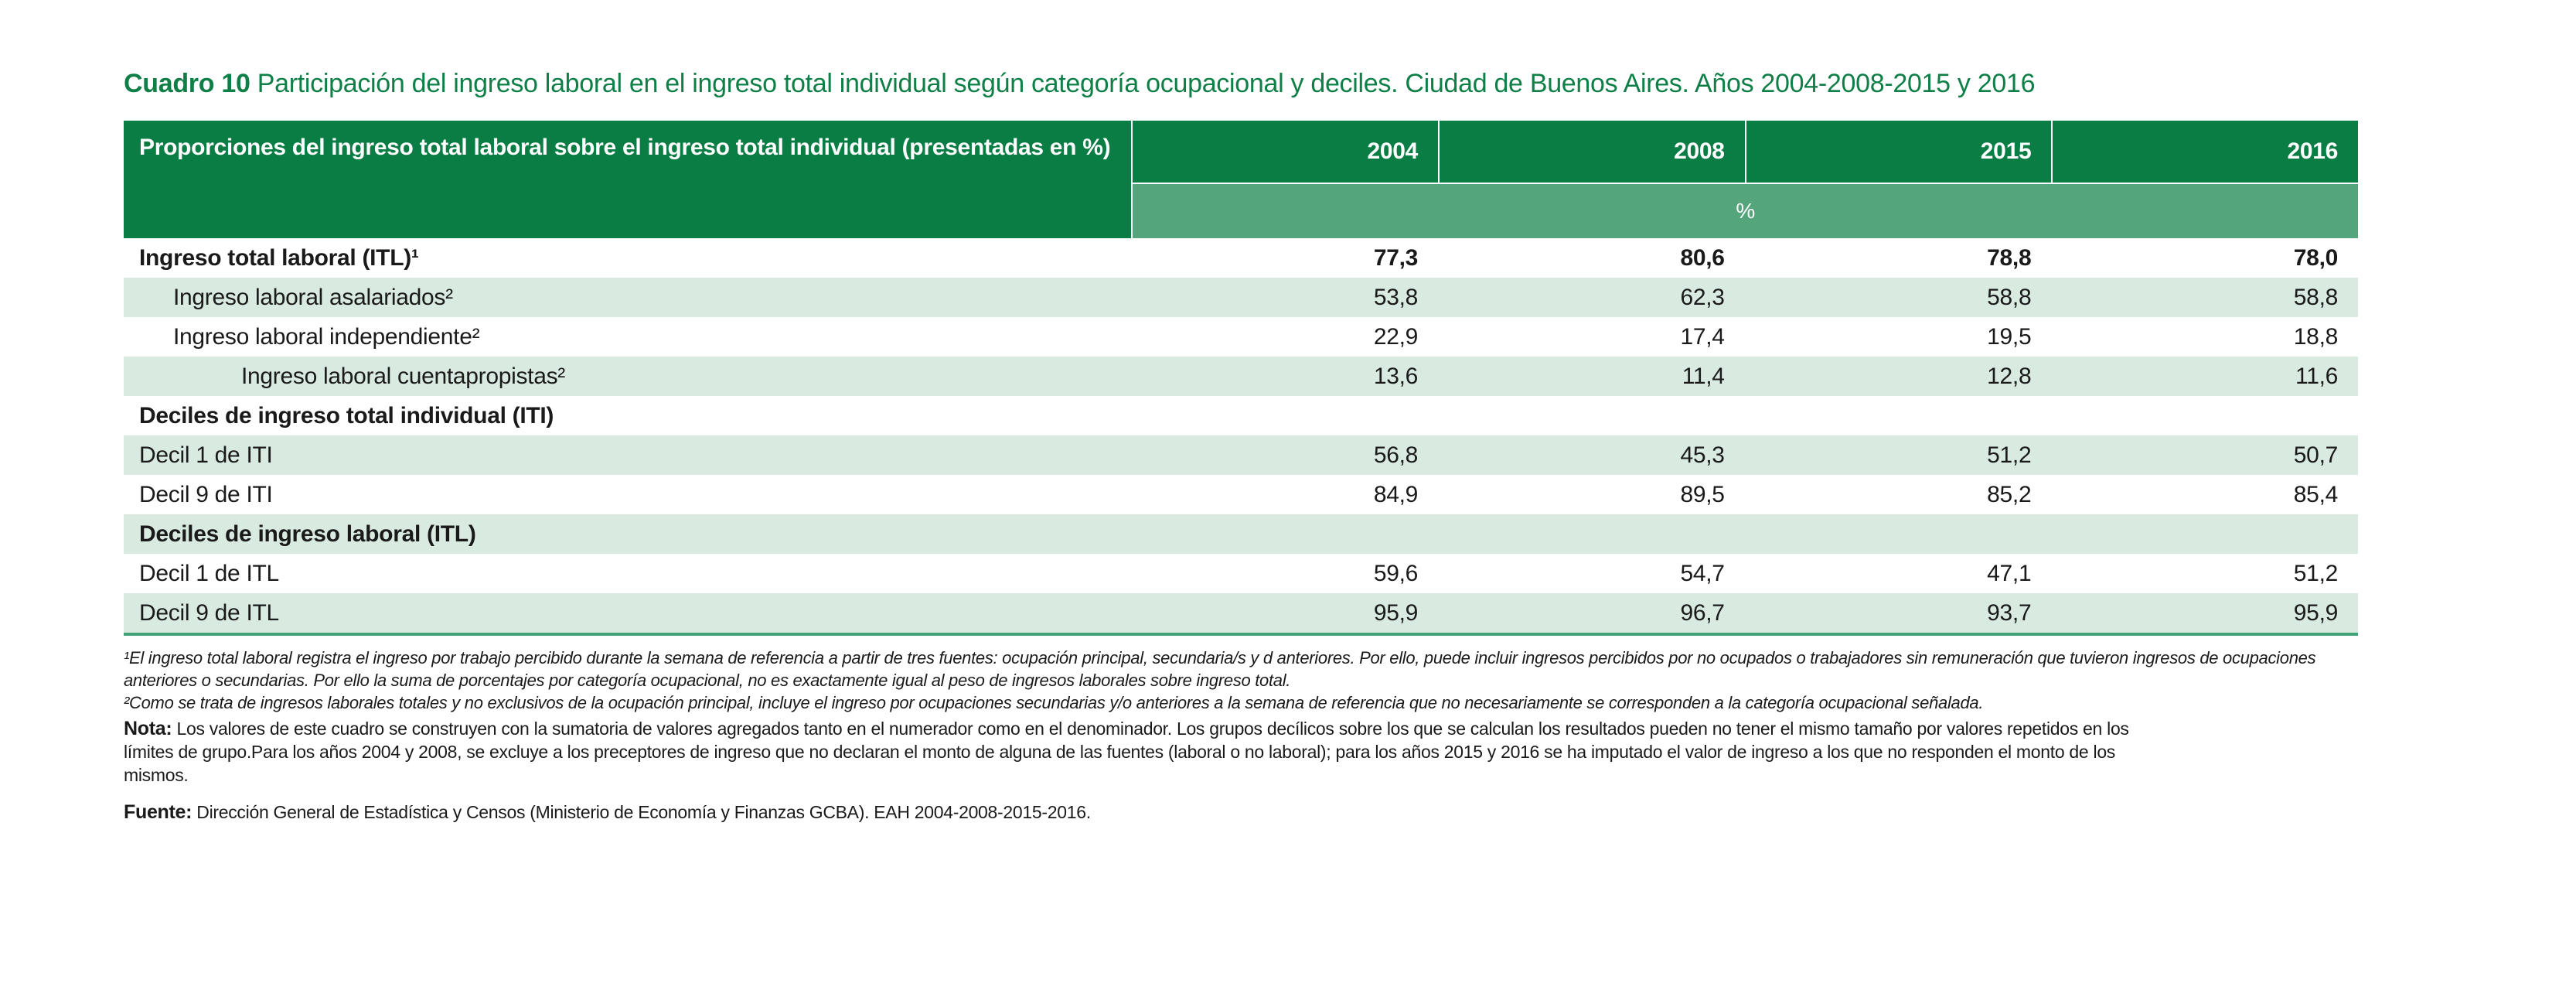 This screenshot has width=2576, height=990. What do you see at coordinates (1702, 336) in the screenshot?
I see `row-value: 17,4` at bounding box center [1702, 336].